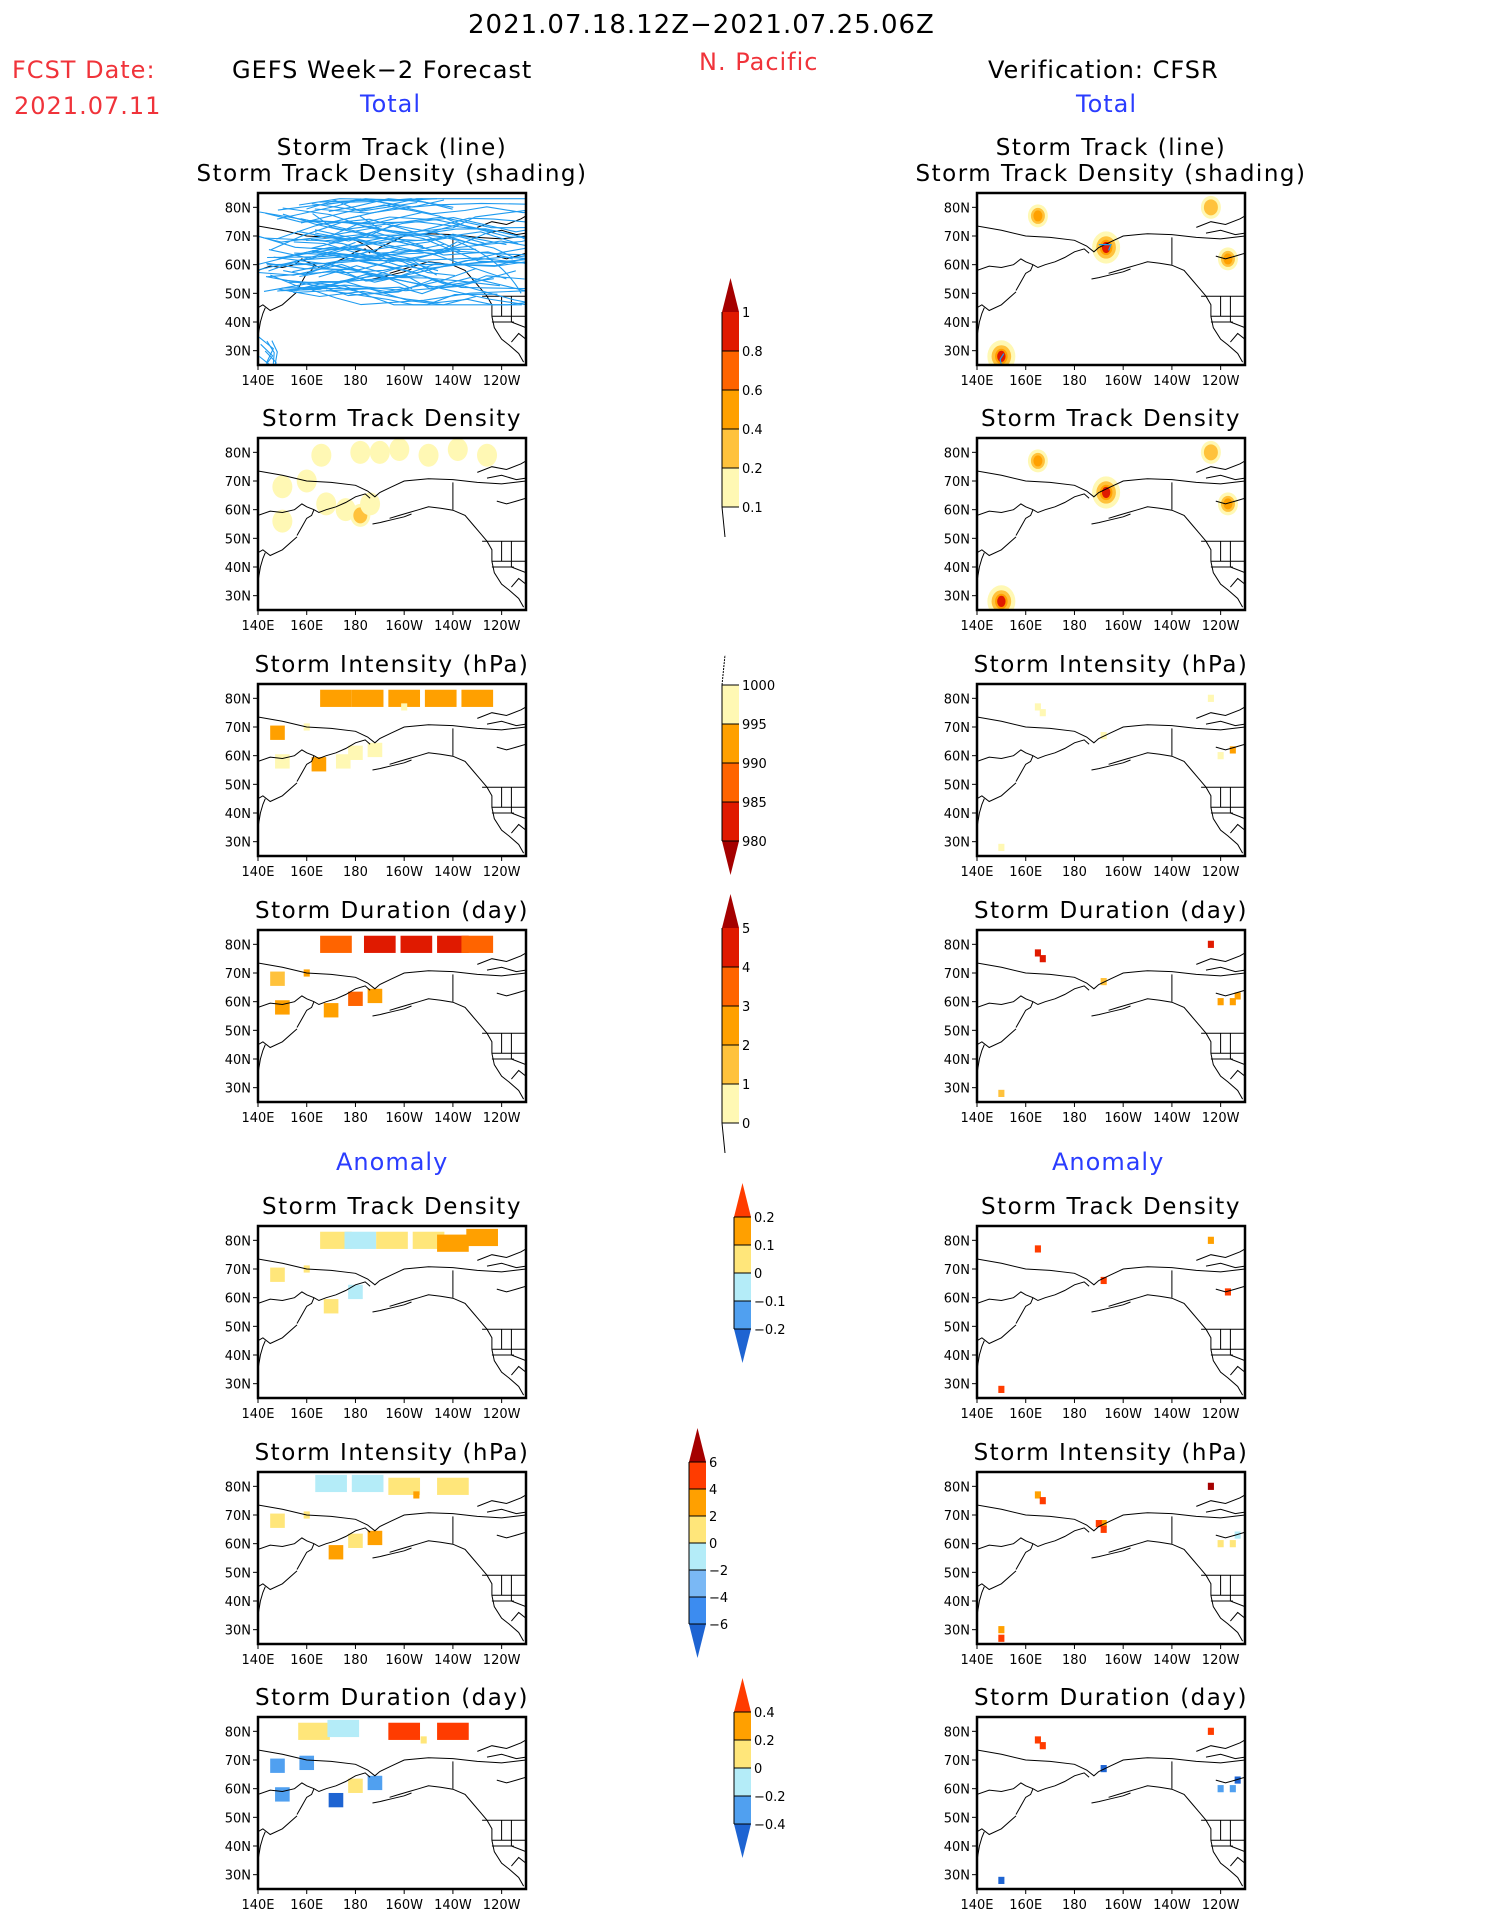 The height and width of the screenshot is (1925, 1487). I want to click on panel-title: Storm Track Density (shading), so click(392, 174).